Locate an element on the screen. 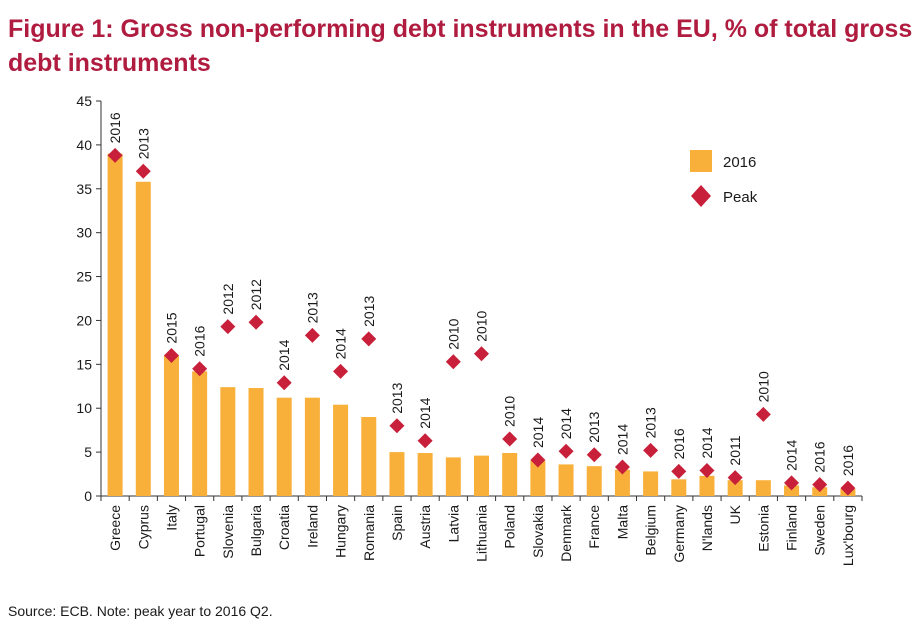 This screenshot has width=920, height=634. y-tick-label: 15 is located at coordinates (84, 364).